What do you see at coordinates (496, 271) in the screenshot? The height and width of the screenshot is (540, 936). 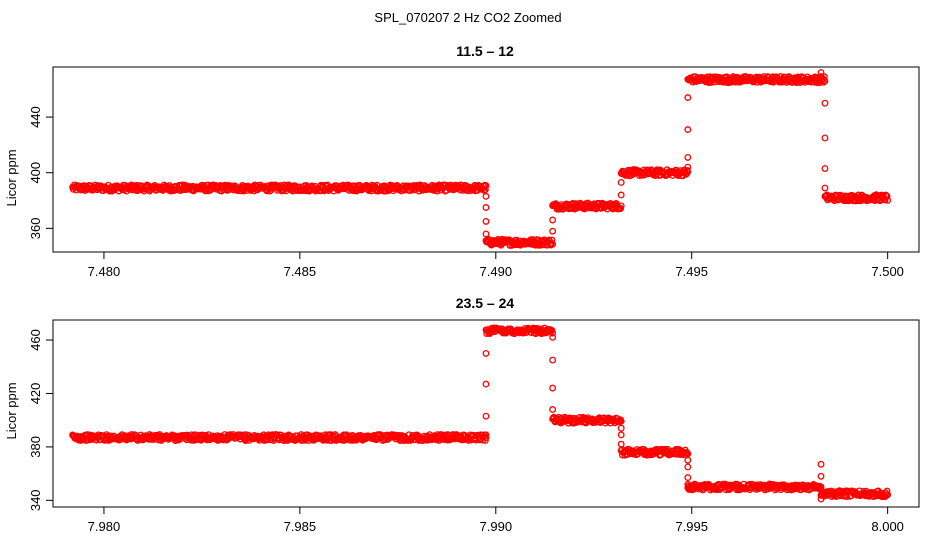 I see `panel-top-x-tick-label: 7.490` at bounding box center [496, 271].